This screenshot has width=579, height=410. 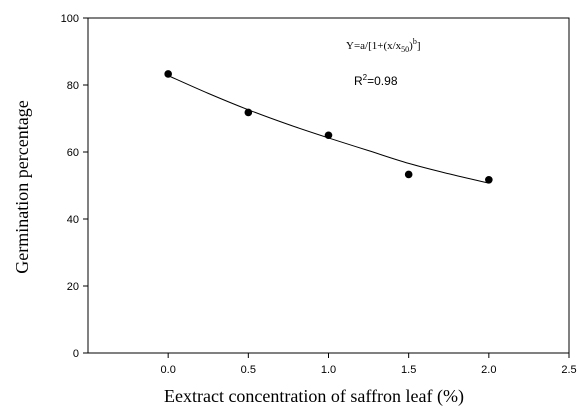 What do you see at coordinates (488, 370) in the screenshot?
I see `x-tick-label: 2.0` at bounding box center [488, 370].